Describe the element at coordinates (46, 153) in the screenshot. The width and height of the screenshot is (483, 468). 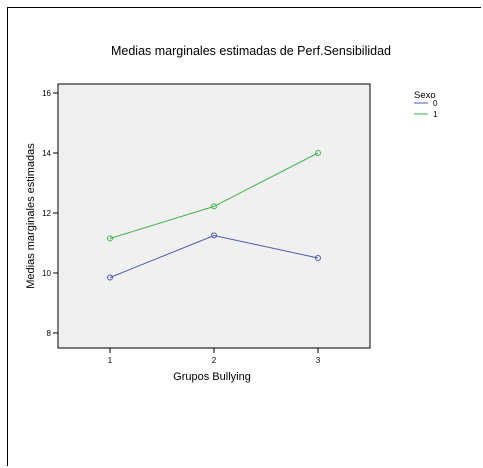
I see `y-tick-label: 14` at that location.